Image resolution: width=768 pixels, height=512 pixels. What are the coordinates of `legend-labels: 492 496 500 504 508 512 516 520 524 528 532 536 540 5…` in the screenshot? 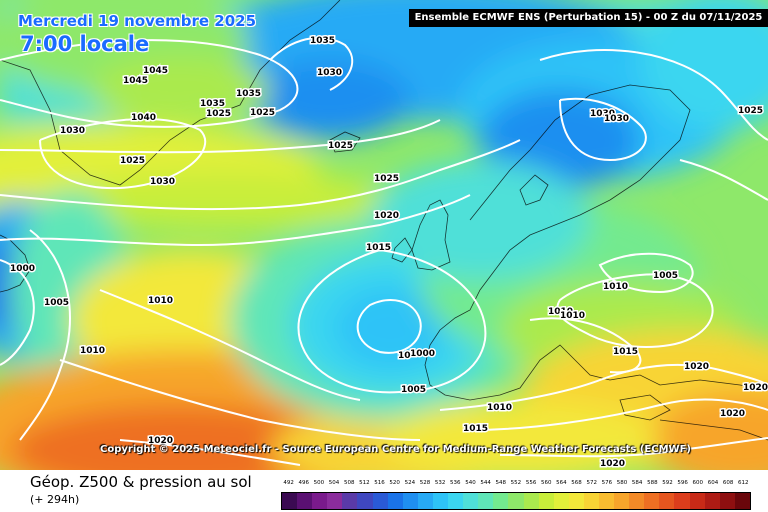 It's located at (516, 485).